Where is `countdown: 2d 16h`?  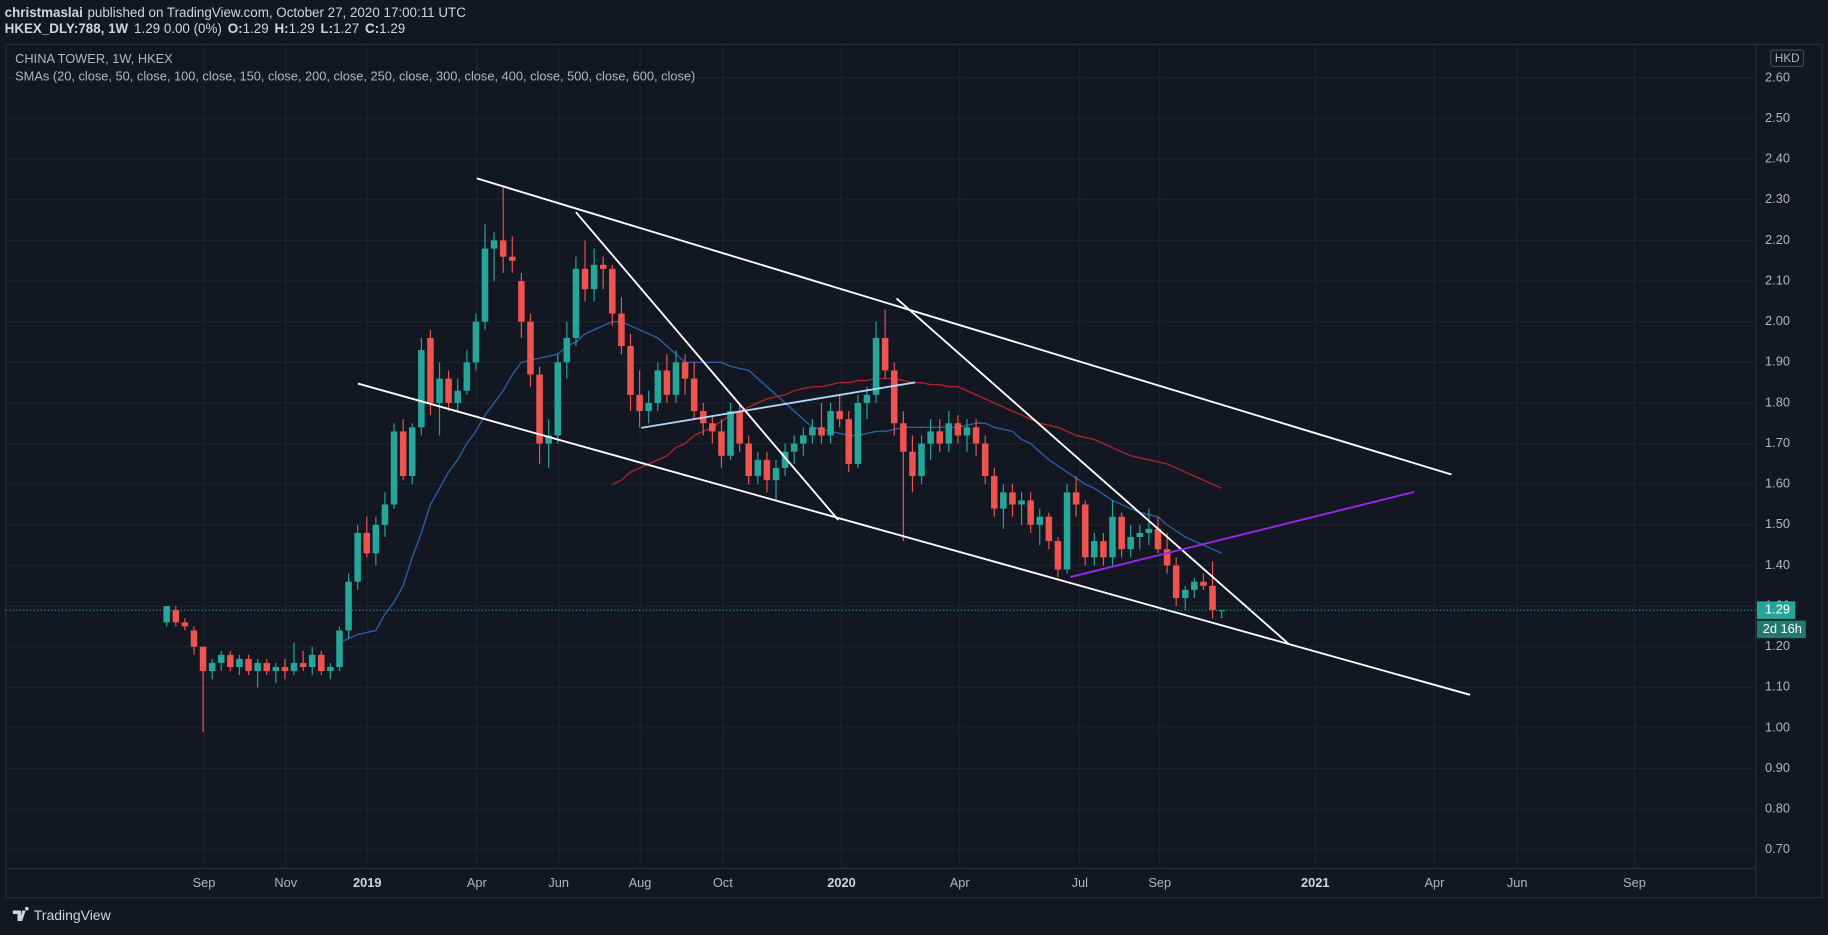 countdown: 2d 16h is located at coordinates (1782, 628).